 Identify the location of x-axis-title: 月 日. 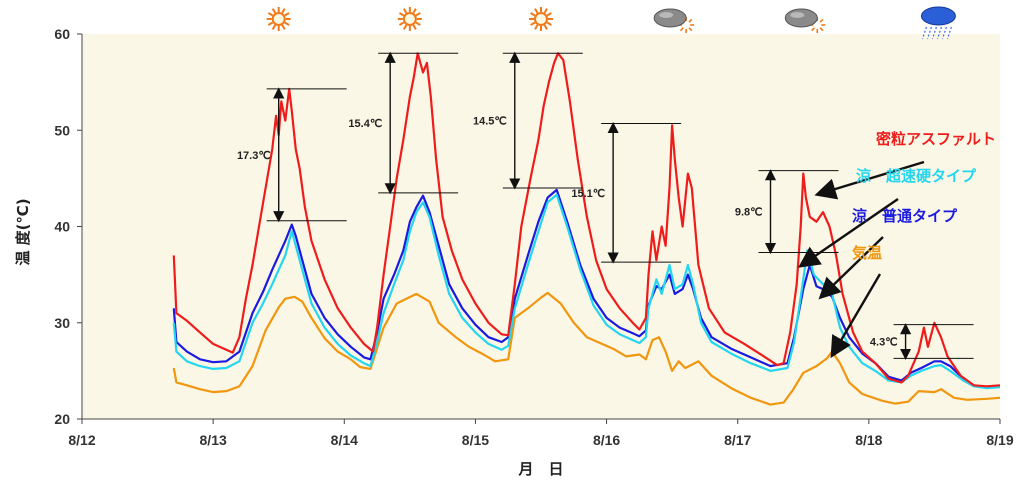
(540, 469).